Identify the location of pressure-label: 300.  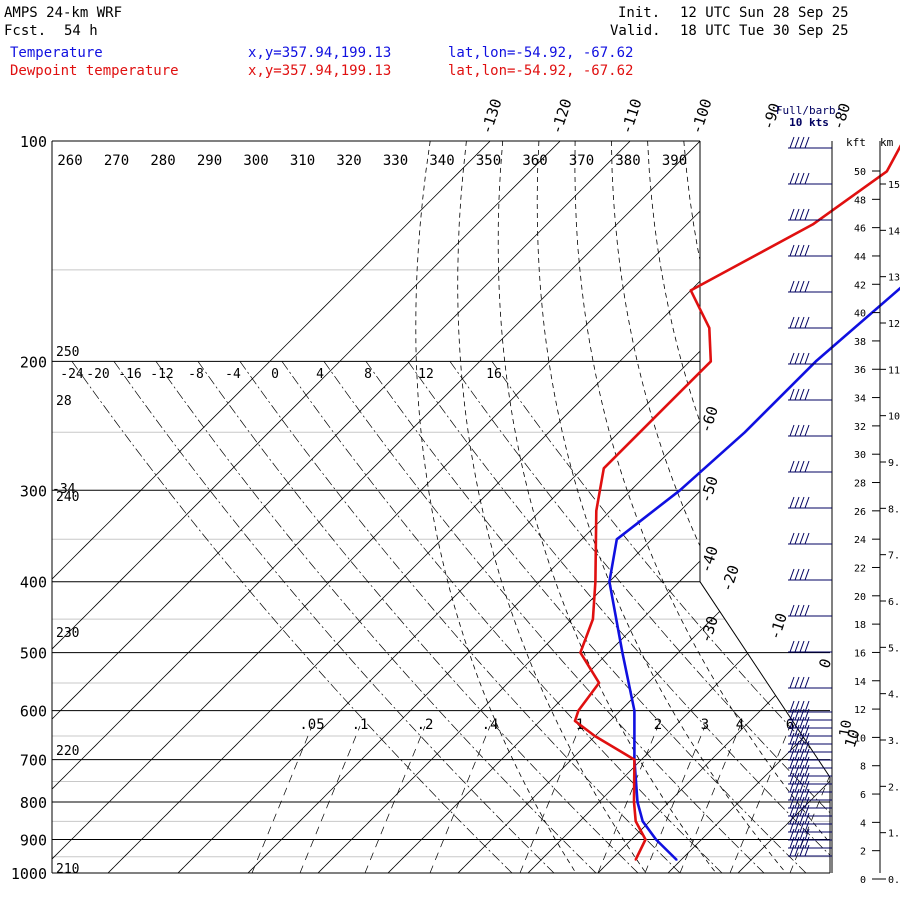
(33, 491).